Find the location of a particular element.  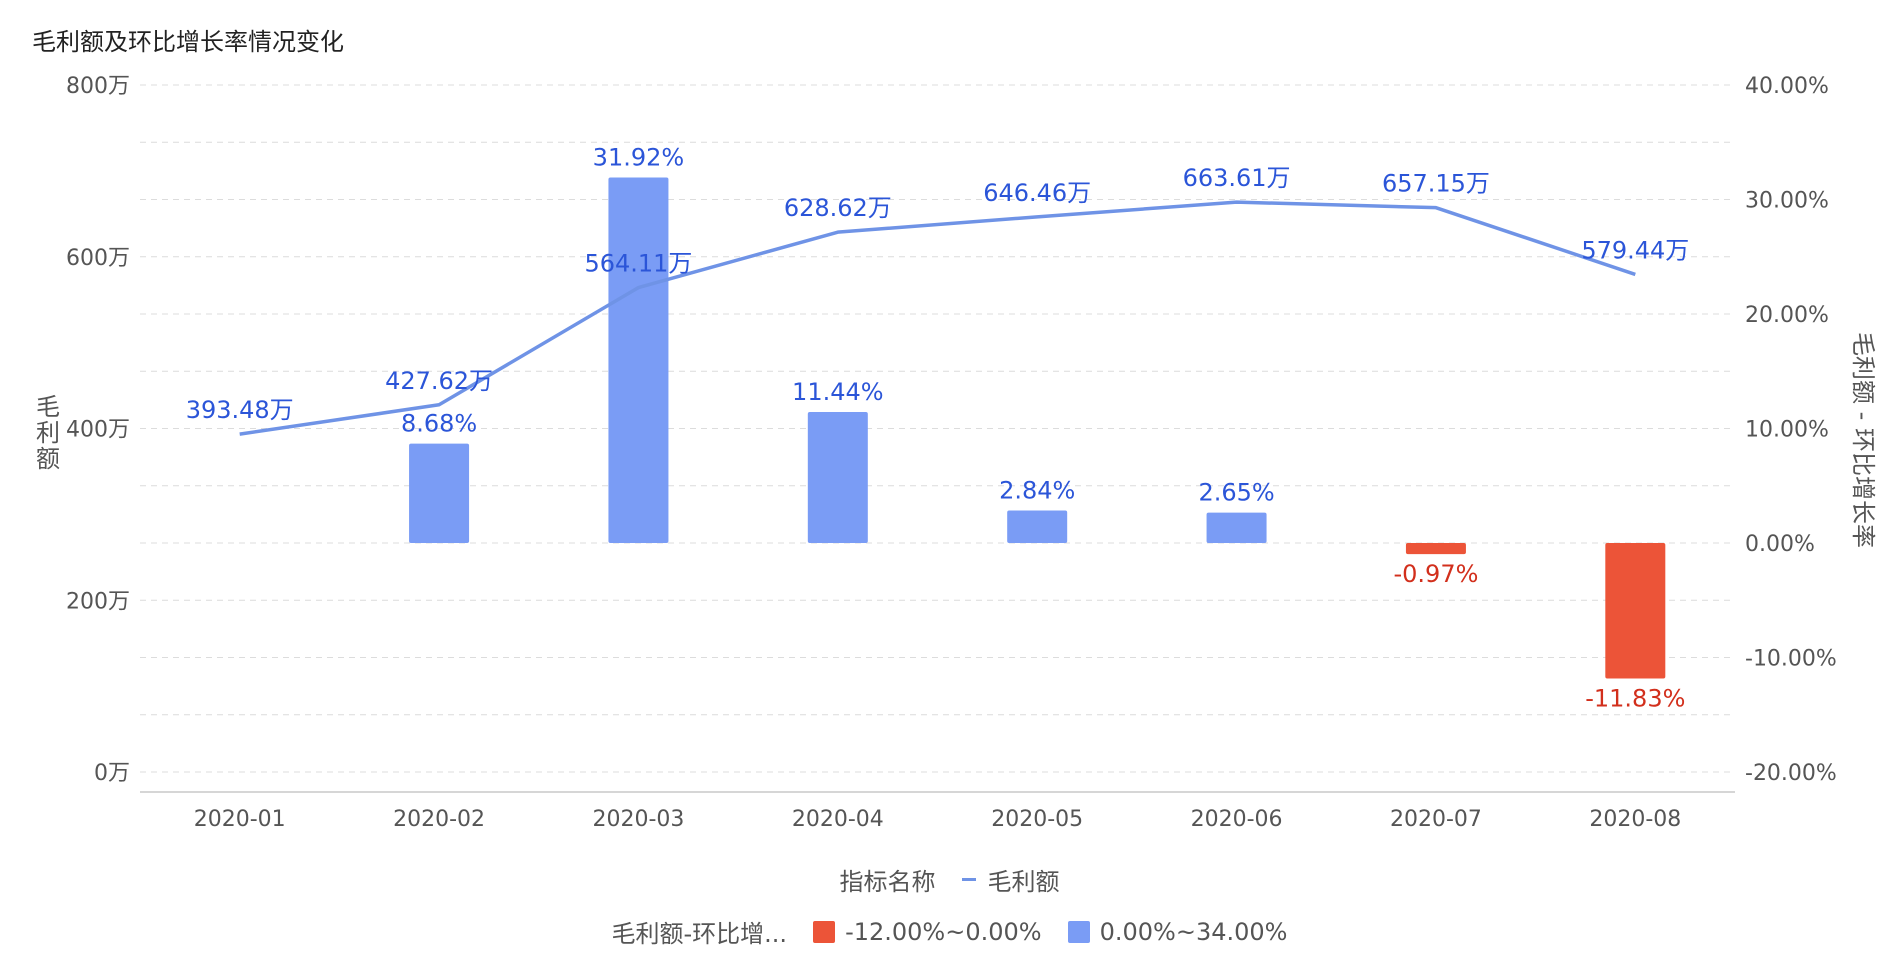

x-tick-label: 2020-03 is located at coordinates (638, 819).